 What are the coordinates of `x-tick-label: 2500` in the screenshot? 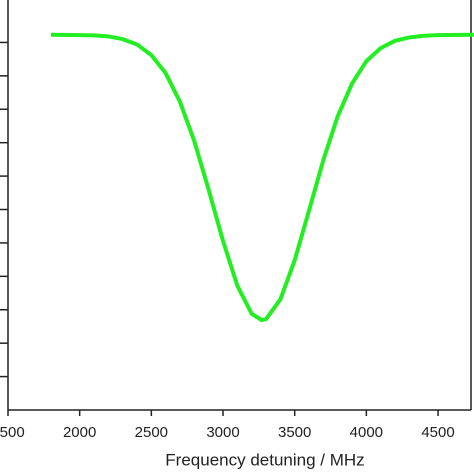 It's located at (151, 432).